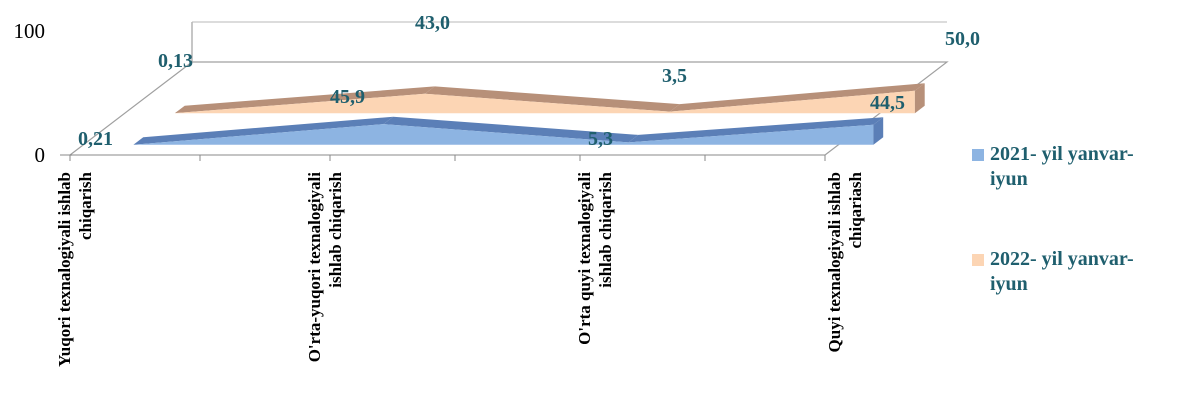 This screenshot has height=416, width=1185. What do you see at coordinates (878, 131) in the screenshot?
I see `series-1-end-cap` at bounding box center [878, 131].